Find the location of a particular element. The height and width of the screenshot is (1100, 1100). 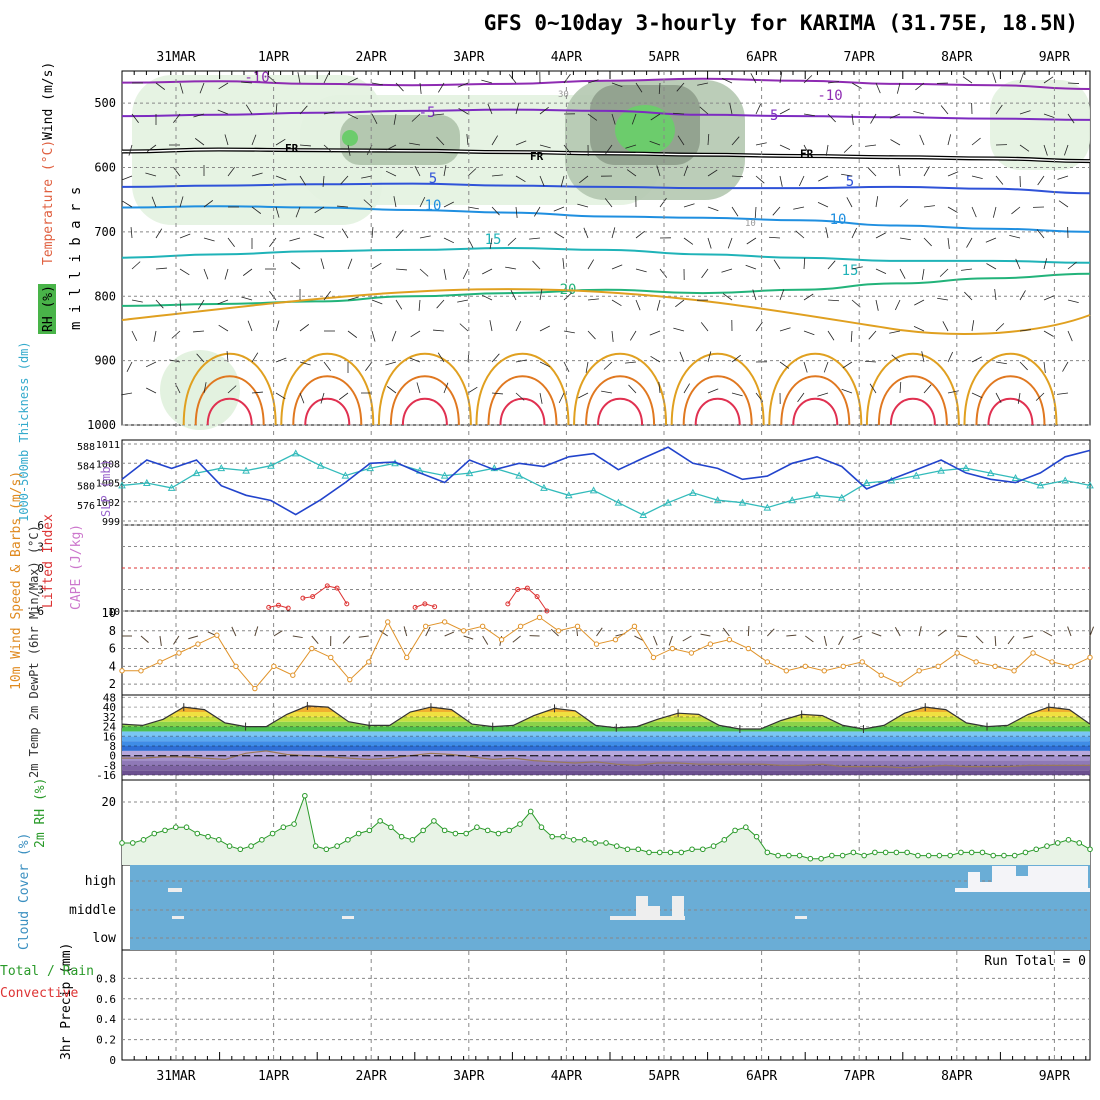

date-label-top: 4APR is located at coordinates (566, 57).